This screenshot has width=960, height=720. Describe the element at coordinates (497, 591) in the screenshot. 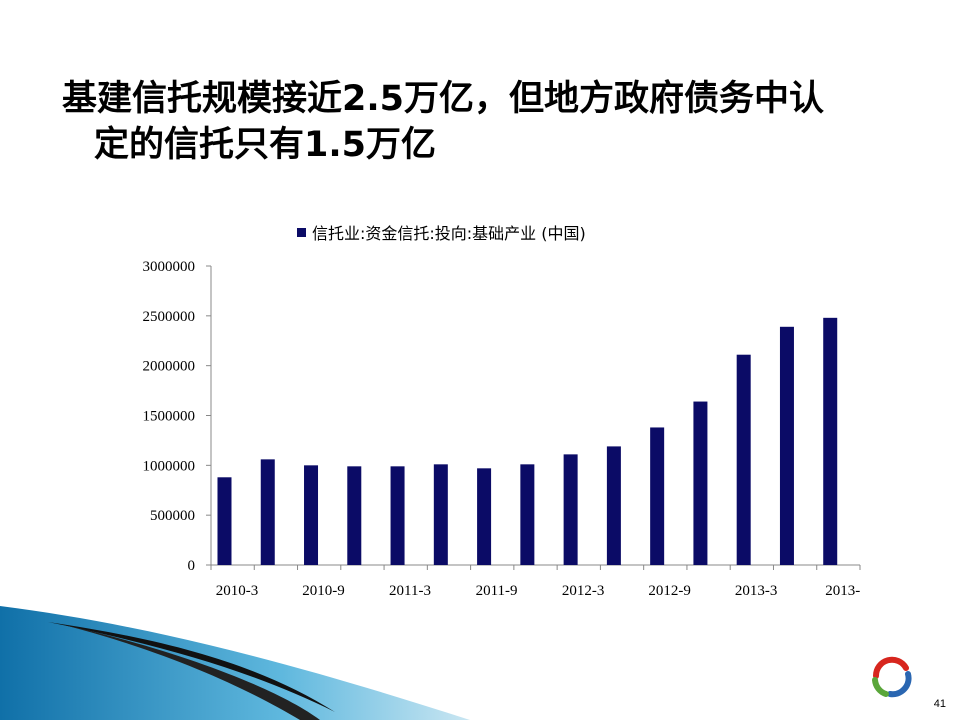

I see `x-tick-label: 2011-9` at that location.